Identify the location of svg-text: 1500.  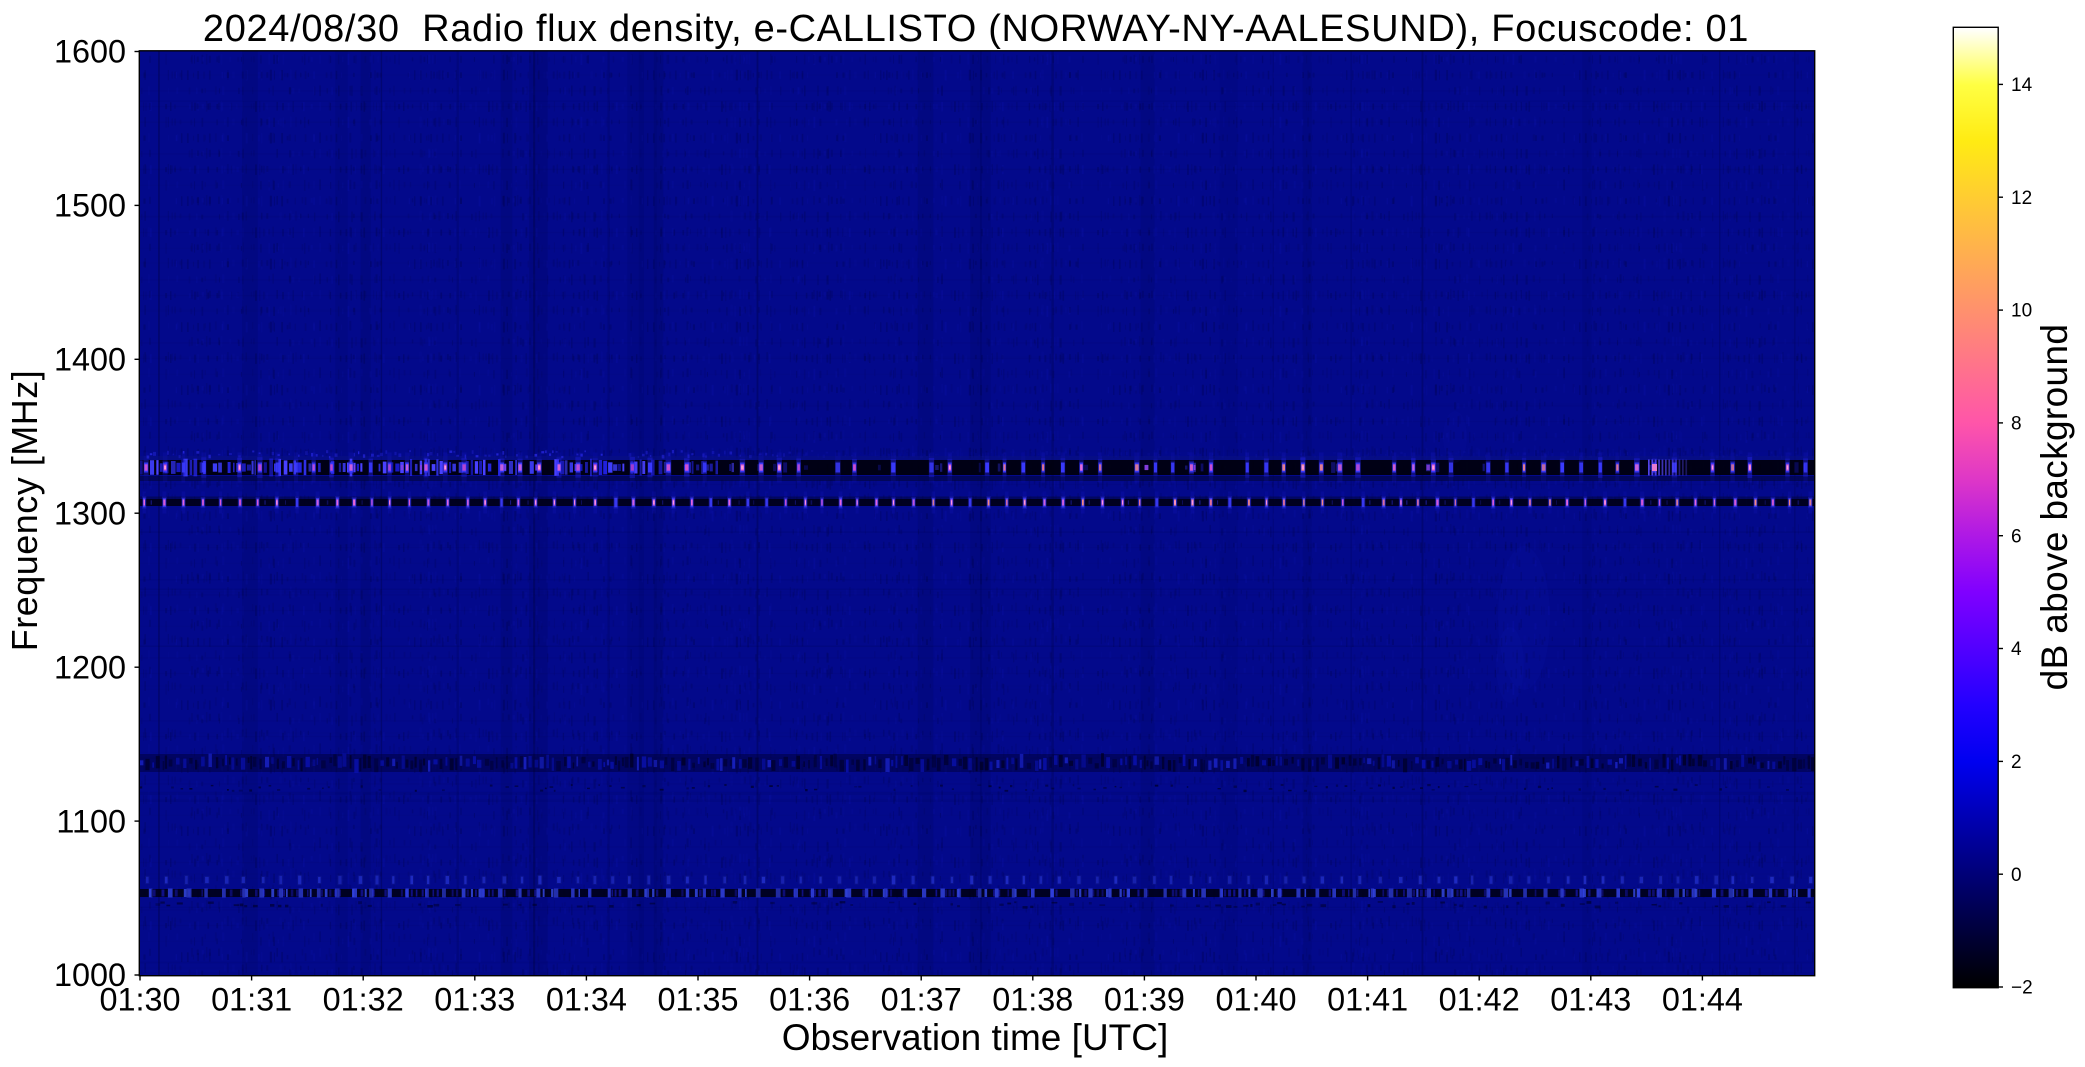
(90, 206).